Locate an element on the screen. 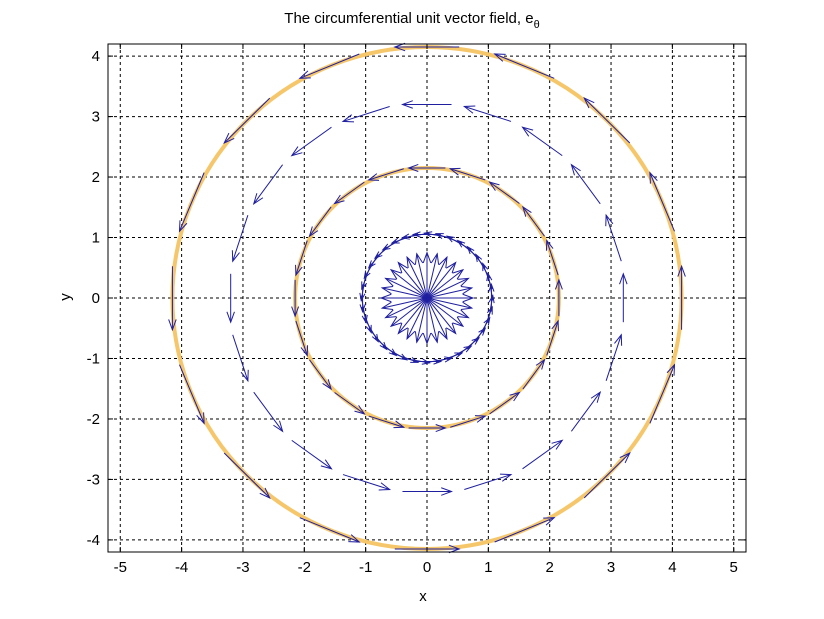  x-tick-label: 1 is located at coordinates (488, 567).